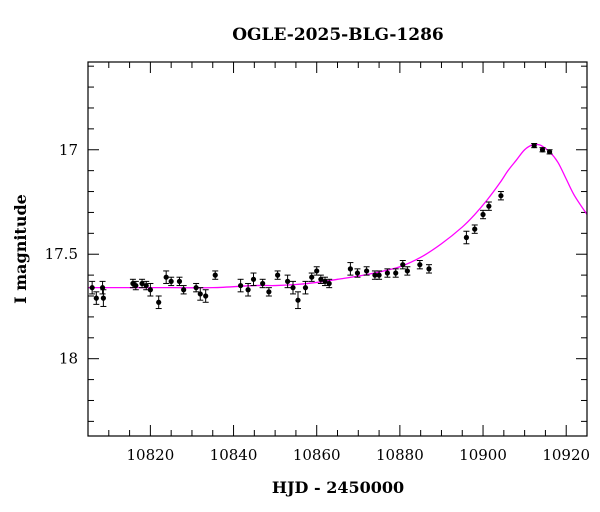  What do you see at coordinates (61, 254) in the screenshot?
I see `y-tick-labels: 17 17.5 18` at bounding box center [61, 254].